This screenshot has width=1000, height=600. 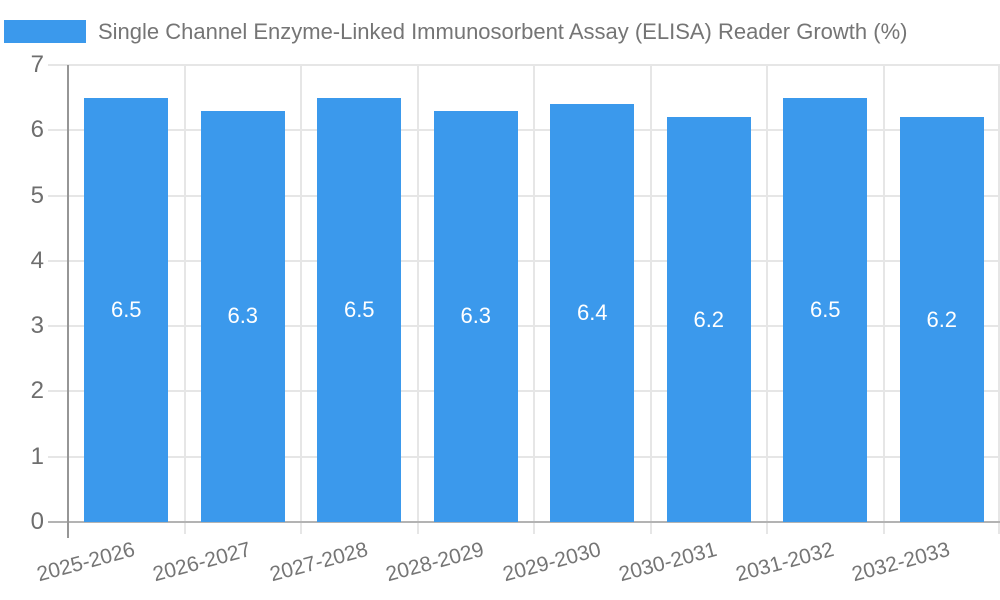 What do you see at coordinates (37, 326) in the screenshot?
I see `y-tick-label: 3` at bounding box center [37, 326].